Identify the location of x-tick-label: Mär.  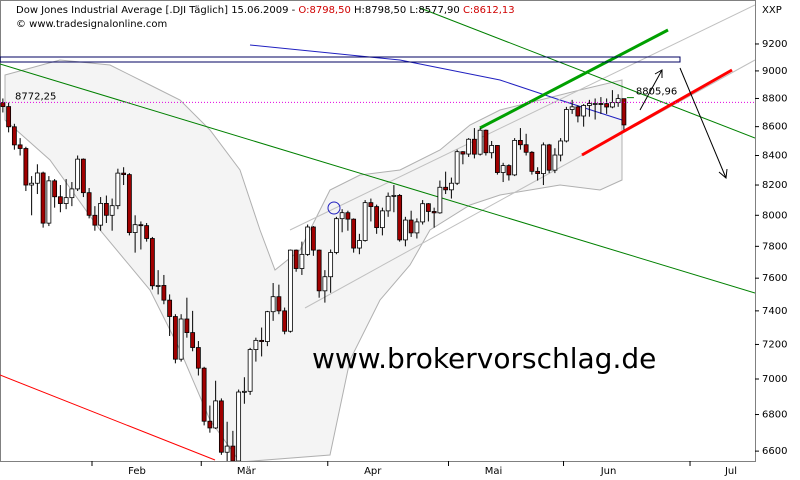
(247, 471).